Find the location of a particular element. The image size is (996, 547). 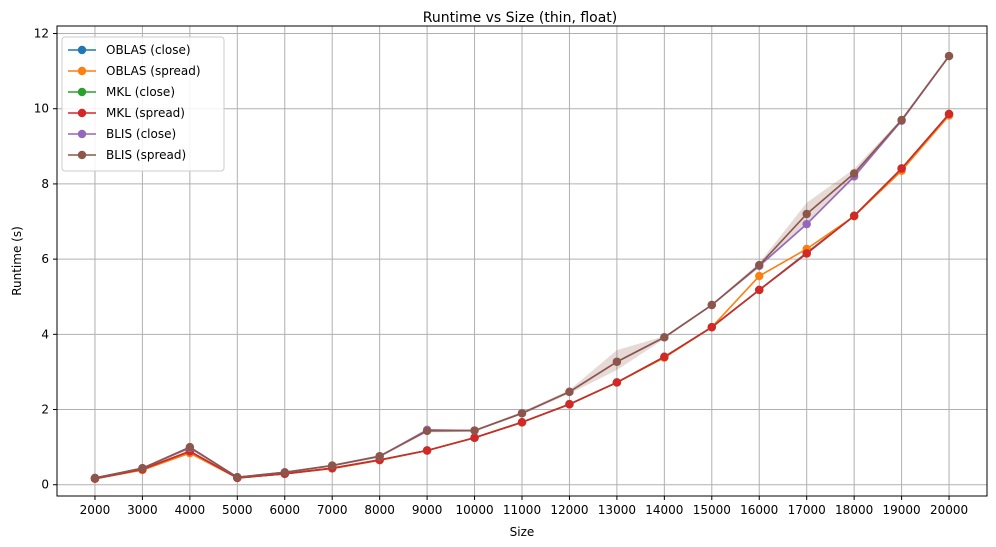

x-axis-label: Size is located at coordinates (522, 532).